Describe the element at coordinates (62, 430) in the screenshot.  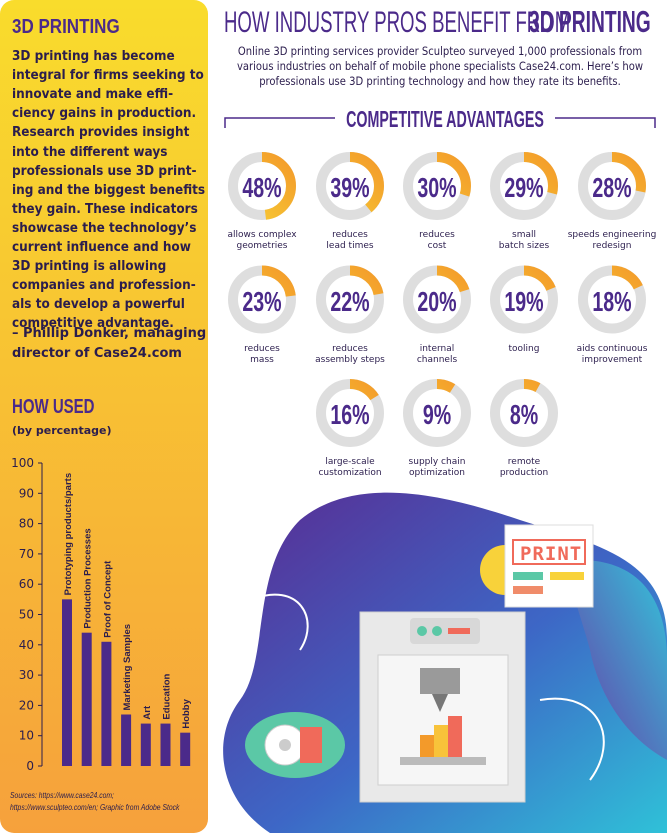
I see `chart-subtitle: (by percentage)` at that location.